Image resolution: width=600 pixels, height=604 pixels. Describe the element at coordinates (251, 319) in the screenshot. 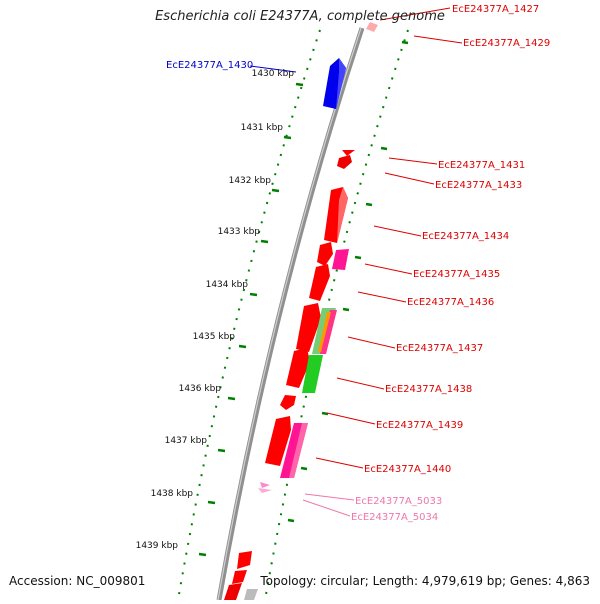

I see `kbp-ticks` at that location.